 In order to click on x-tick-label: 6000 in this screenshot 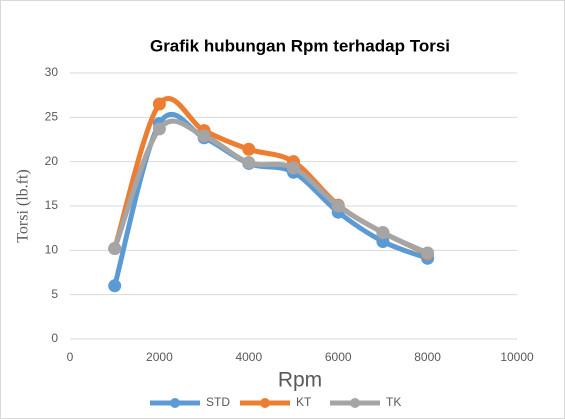, I will do `click(338, 357)`.